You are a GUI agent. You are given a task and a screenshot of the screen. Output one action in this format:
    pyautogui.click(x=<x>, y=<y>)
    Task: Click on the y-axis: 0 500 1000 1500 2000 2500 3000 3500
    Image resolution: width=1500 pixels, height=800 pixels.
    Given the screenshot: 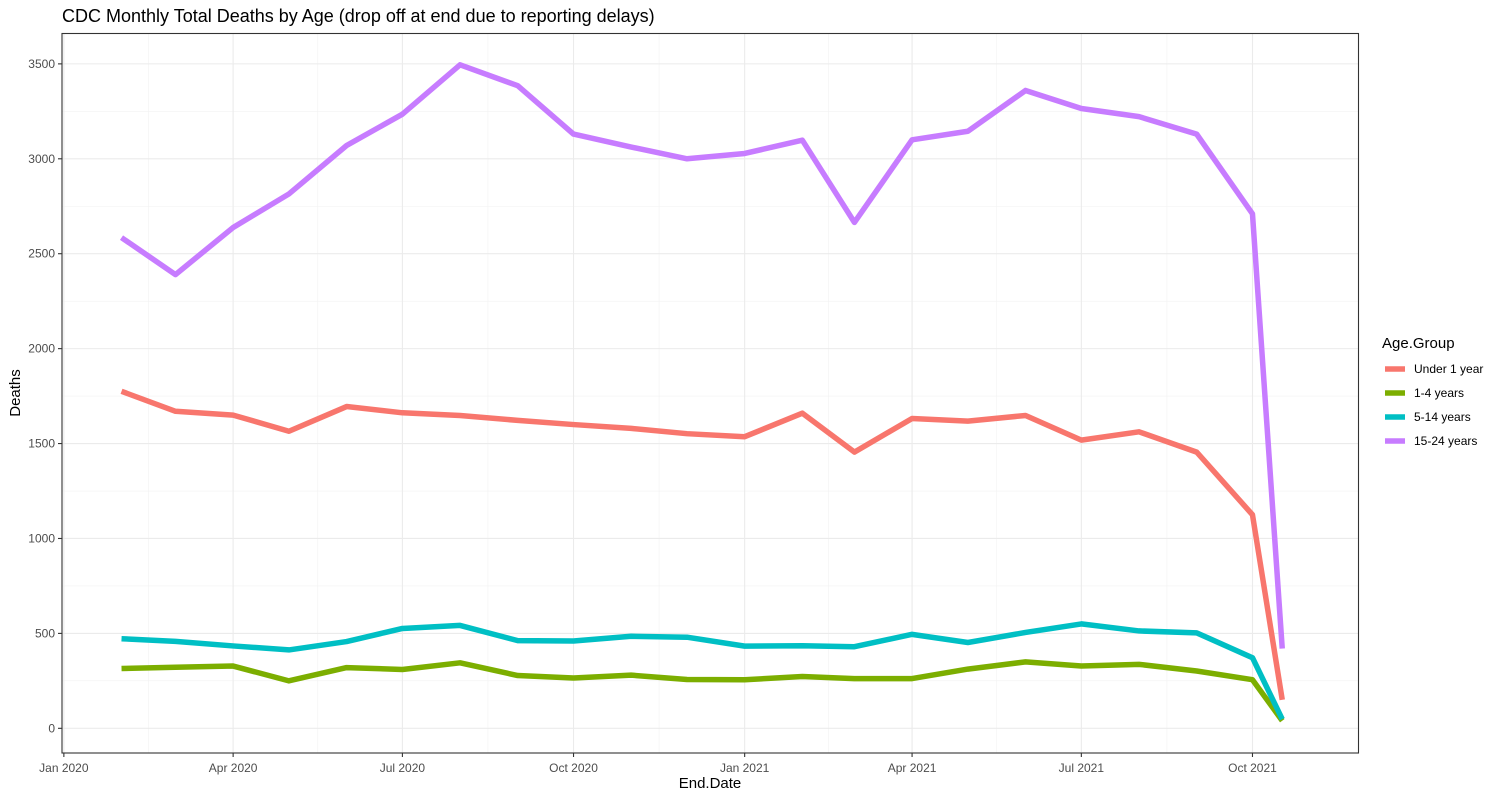 What is the action you would take?
    pyautogui.click(x=45, y=396)
    